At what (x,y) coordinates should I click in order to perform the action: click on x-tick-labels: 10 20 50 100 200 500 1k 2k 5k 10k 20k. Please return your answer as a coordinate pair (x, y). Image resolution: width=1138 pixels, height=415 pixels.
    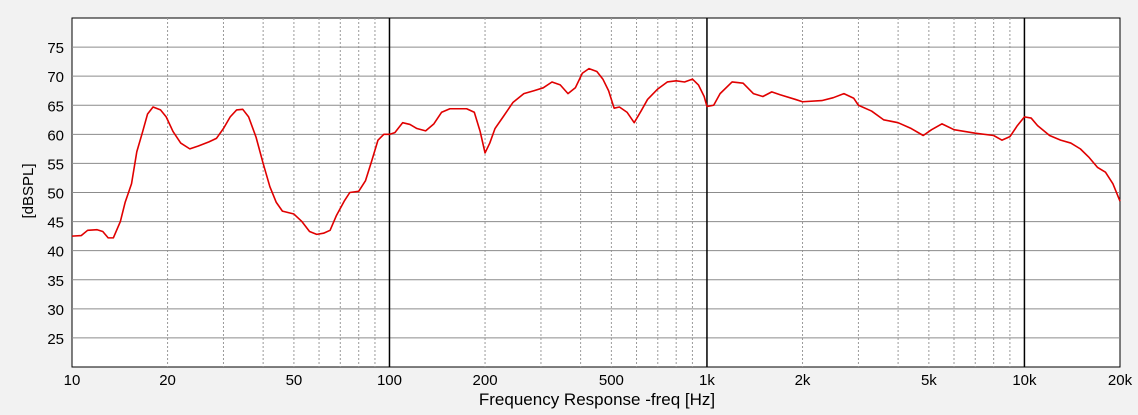
    Looking at the image, I should click on (598, 380).